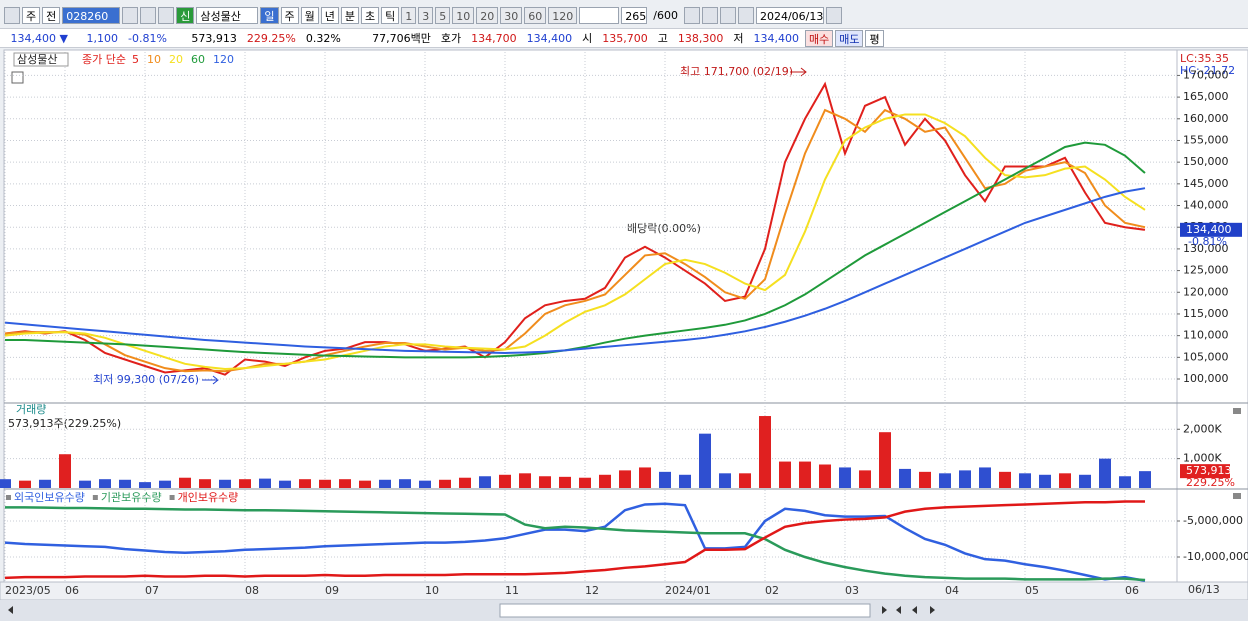 Image resolution: width=1248 pixels, height=621 pixels. I want to click on stock-name: 삼성물산, so click(227, 15).